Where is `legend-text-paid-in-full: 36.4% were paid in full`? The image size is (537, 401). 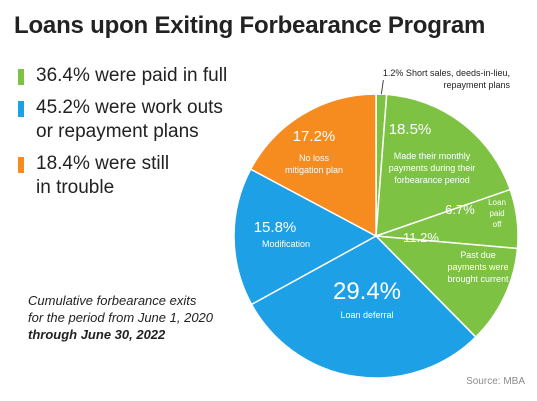 legend-text-paid-in-full: 36.4% were paid in full is located at coordinates (132, 75).